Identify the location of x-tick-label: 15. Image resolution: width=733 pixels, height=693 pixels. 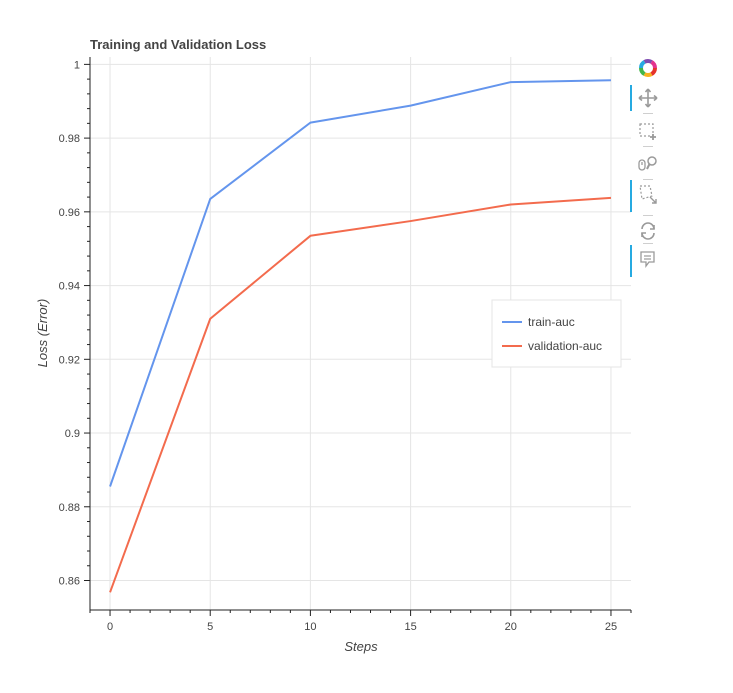
(410, 627).